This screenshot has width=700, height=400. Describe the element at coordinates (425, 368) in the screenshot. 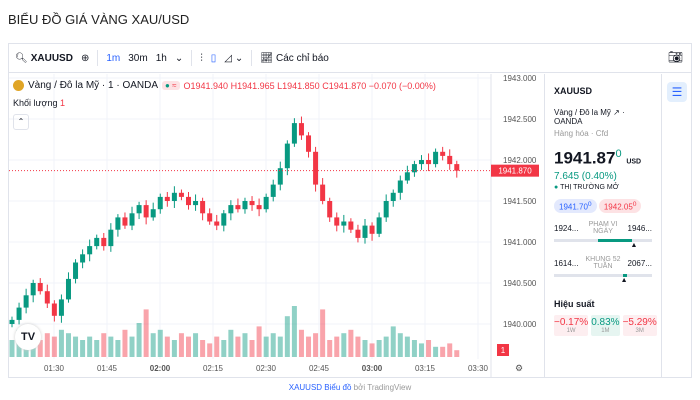

I see `time-tick-label: 03:15` at that location.